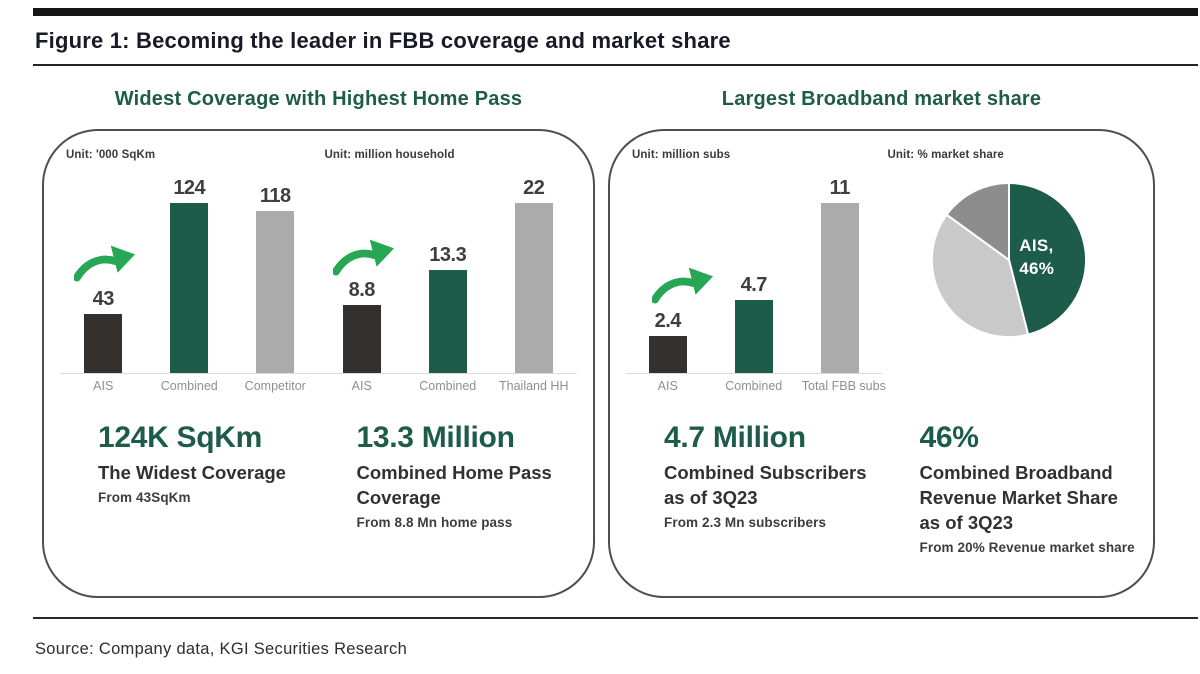 The width and height of the screenshot is (1200, 674). Describe the element at coordinates (615, 618) in the screenshot. I see `footer-rule` at that location.